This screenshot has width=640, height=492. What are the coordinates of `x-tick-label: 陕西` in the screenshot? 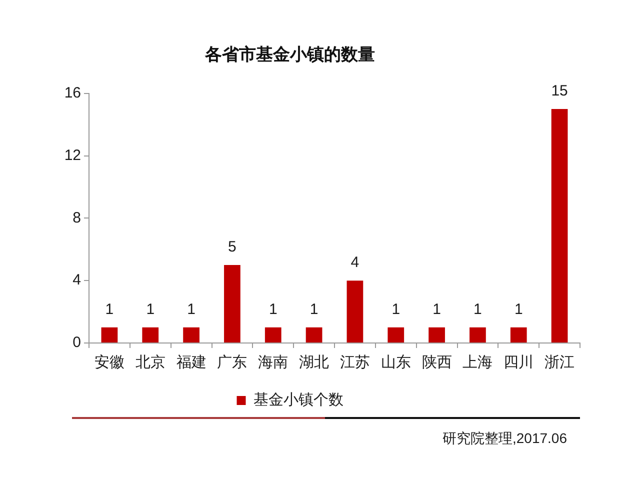 It's located at (437, 363).